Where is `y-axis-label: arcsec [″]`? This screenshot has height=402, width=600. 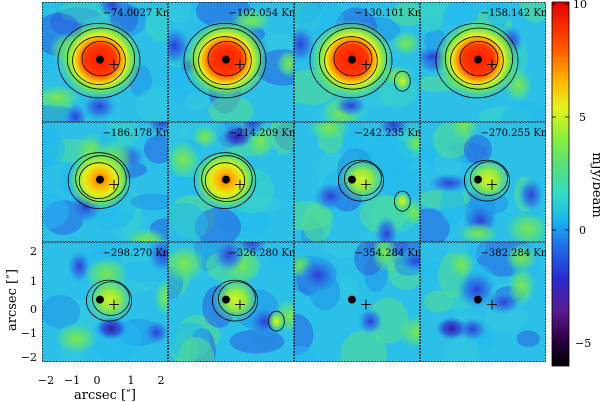
y-axis-label: arcsec [″] is located at coordinates (12, 300).